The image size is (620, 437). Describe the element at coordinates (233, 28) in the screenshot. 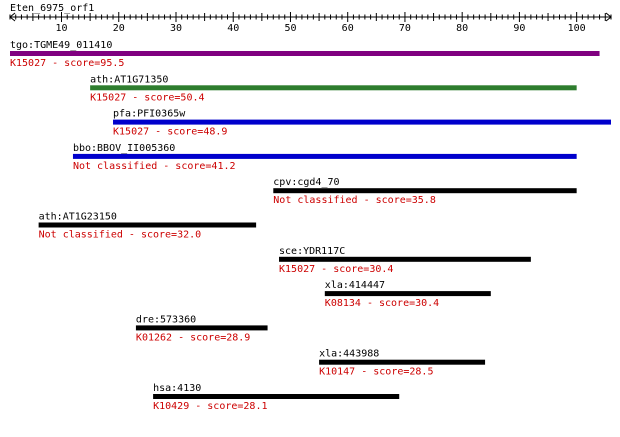

I see `ruler-tick-label: 40` at that location.